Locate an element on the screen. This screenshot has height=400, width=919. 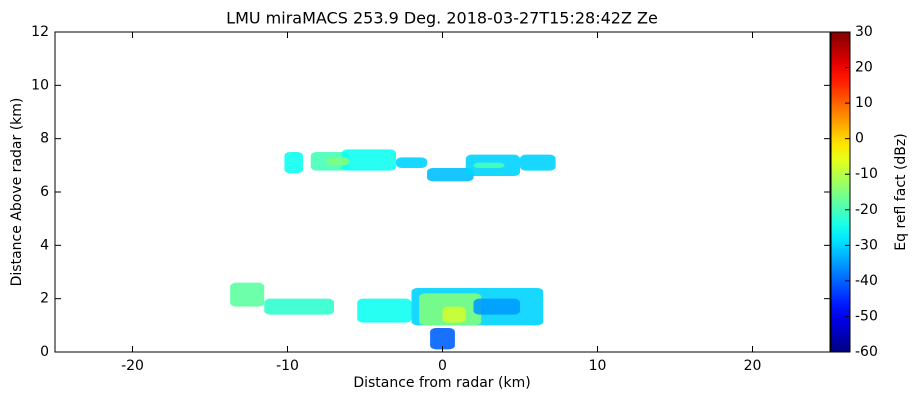
colorbar-tick-label: -40 is located at coordinates (866, 281).